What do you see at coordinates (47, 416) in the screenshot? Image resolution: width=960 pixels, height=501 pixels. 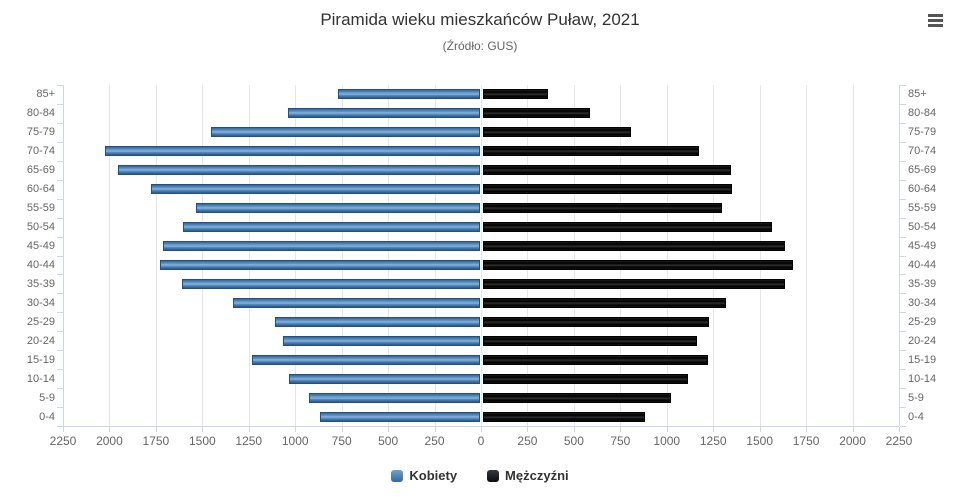 I see `category-label-left: 0-4` at bounding box center [47, 416].